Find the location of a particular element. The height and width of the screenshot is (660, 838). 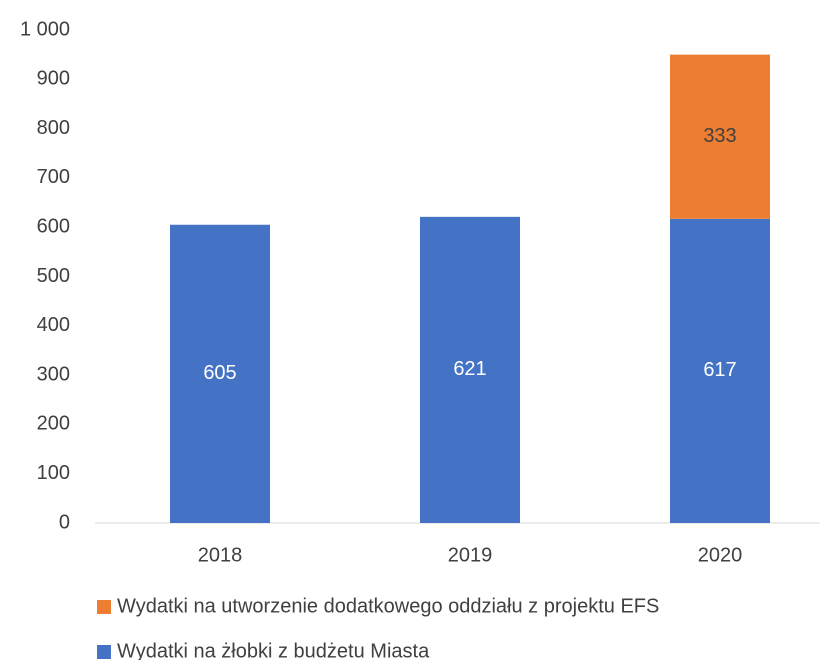

y-tick-label: 800 is located at coordinates (53, 128).